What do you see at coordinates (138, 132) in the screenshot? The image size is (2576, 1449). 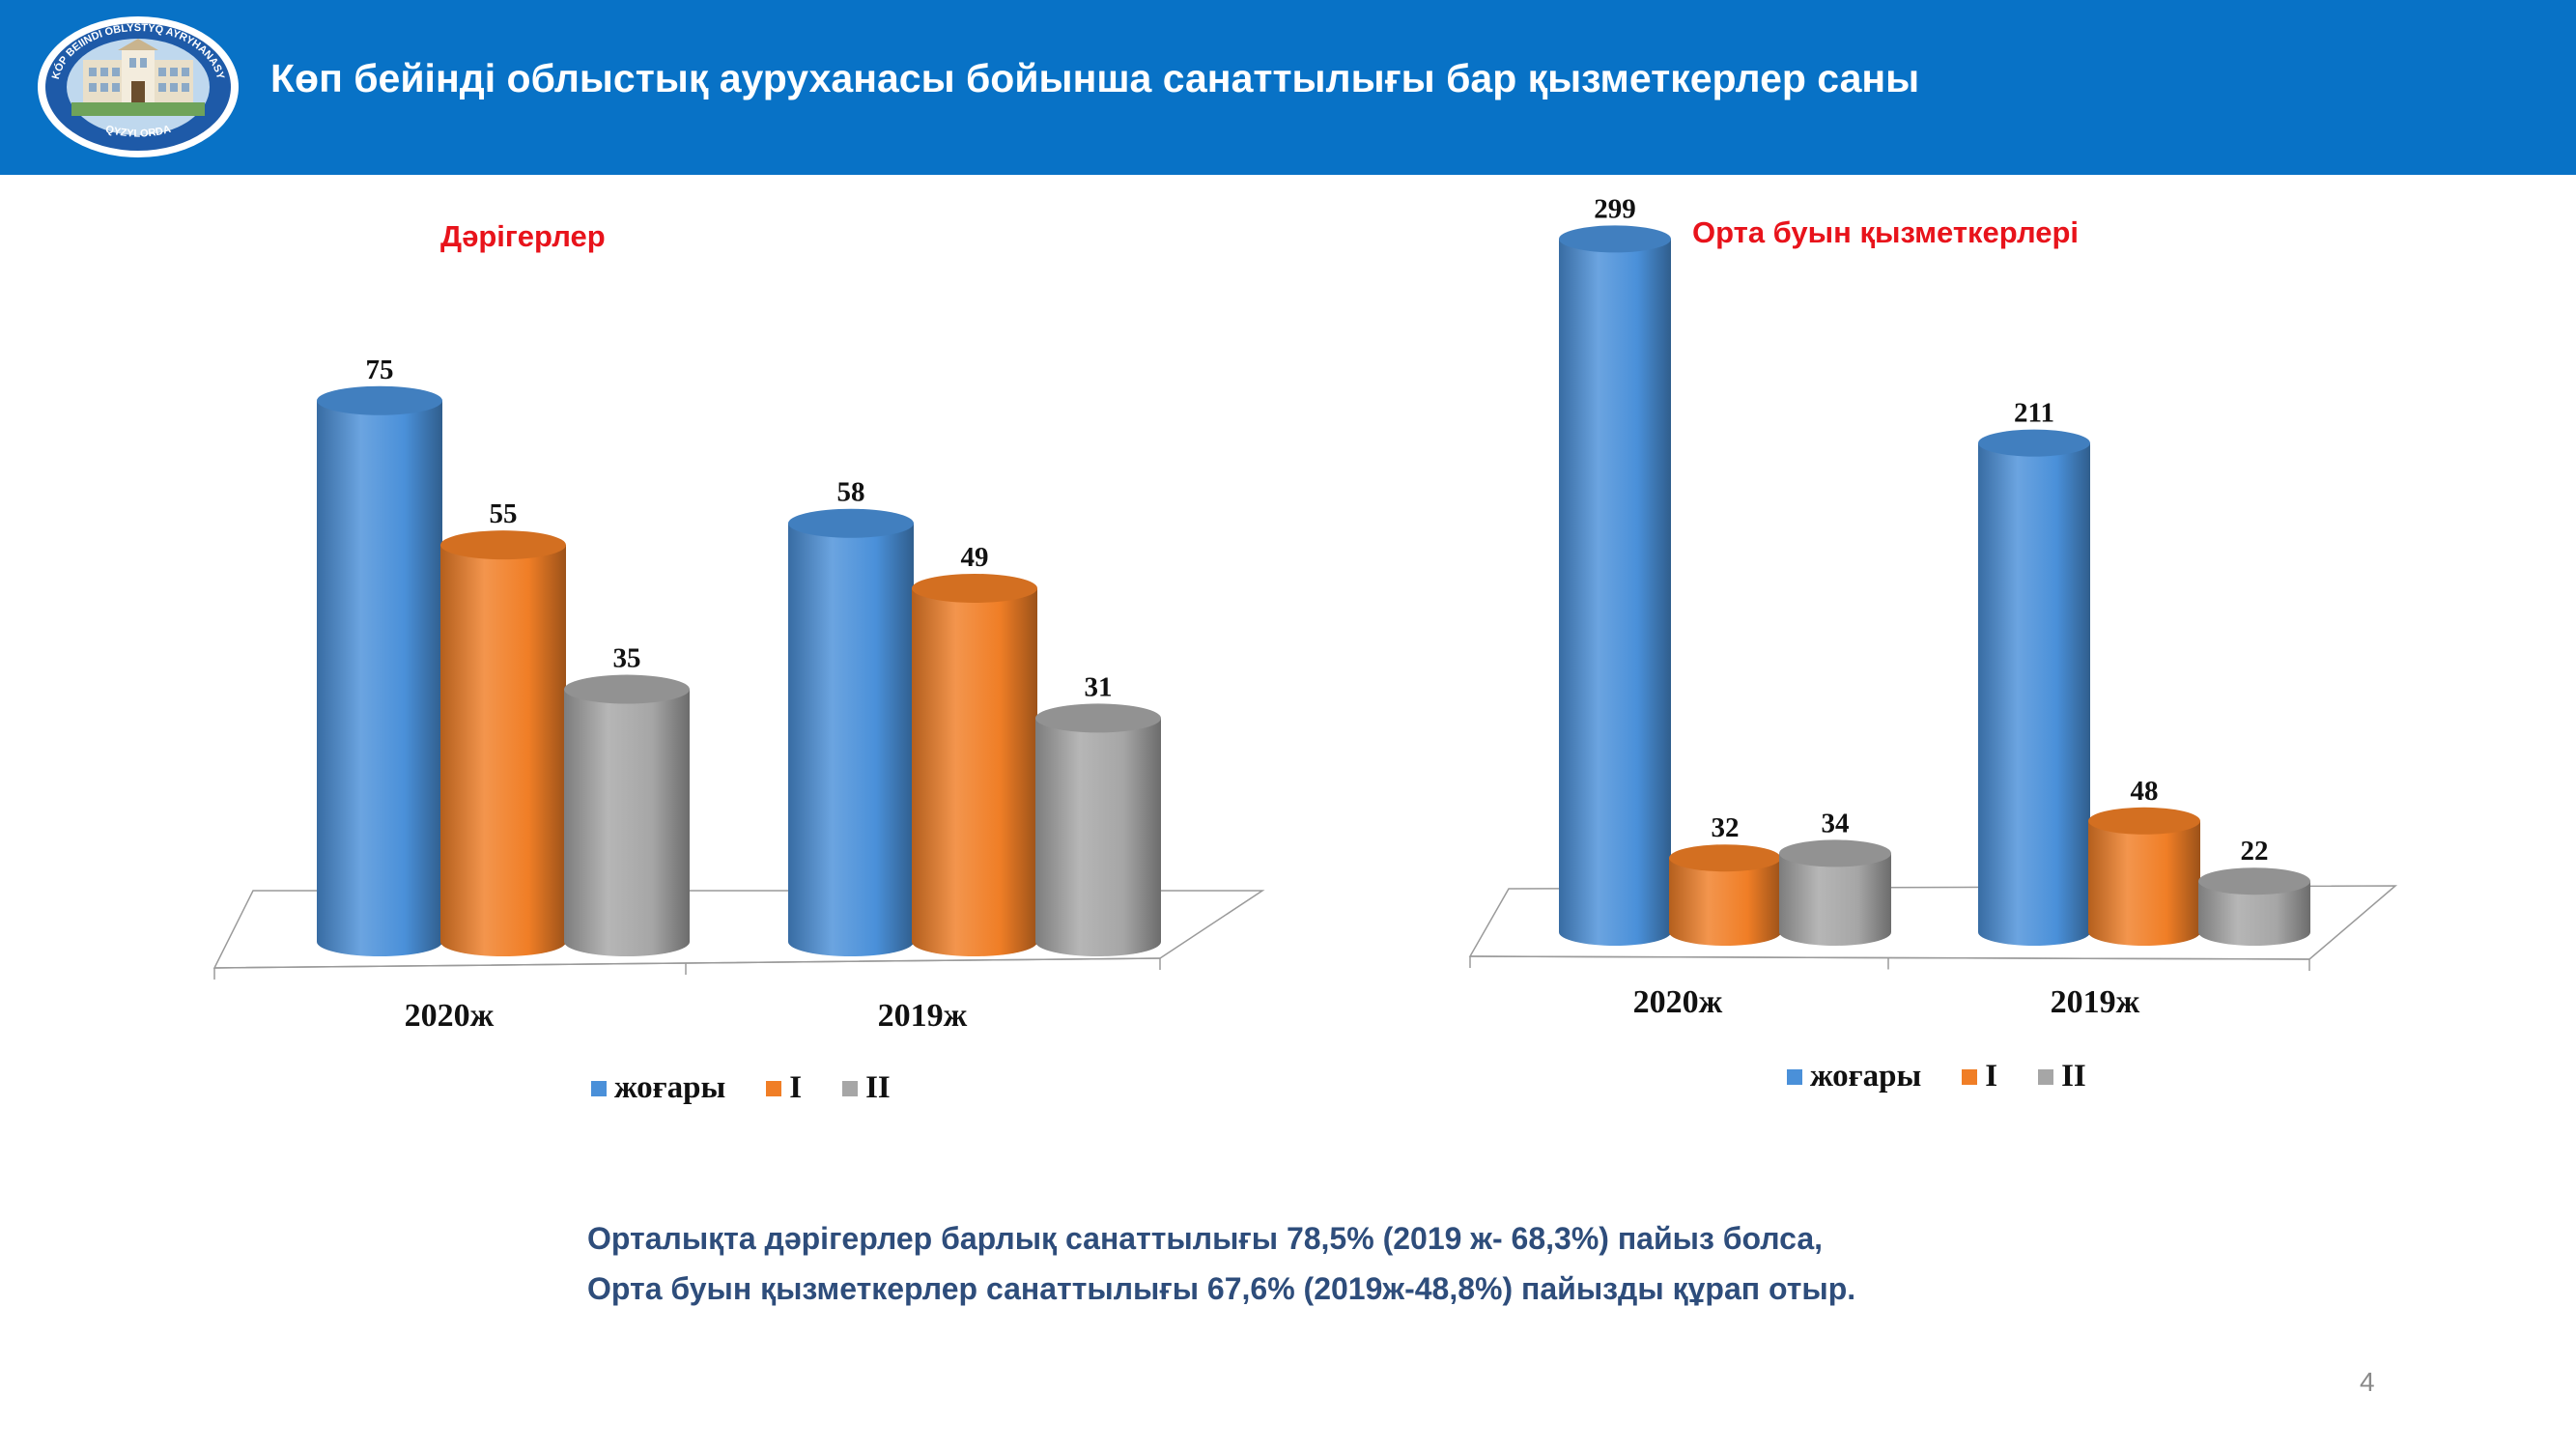 I see `svg-text: QYZYLORDA` at bounding box center [138, 132].